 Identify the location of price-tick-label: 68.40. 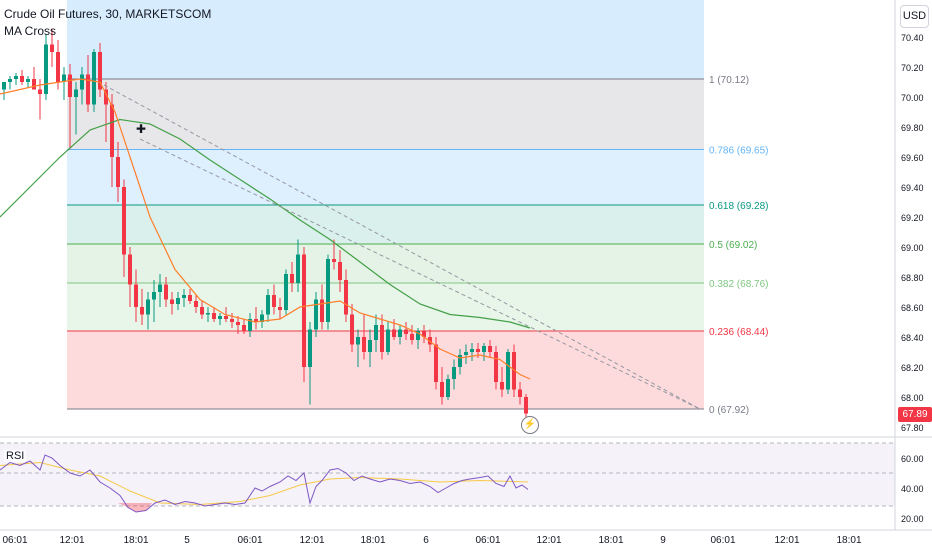
(912, 338).